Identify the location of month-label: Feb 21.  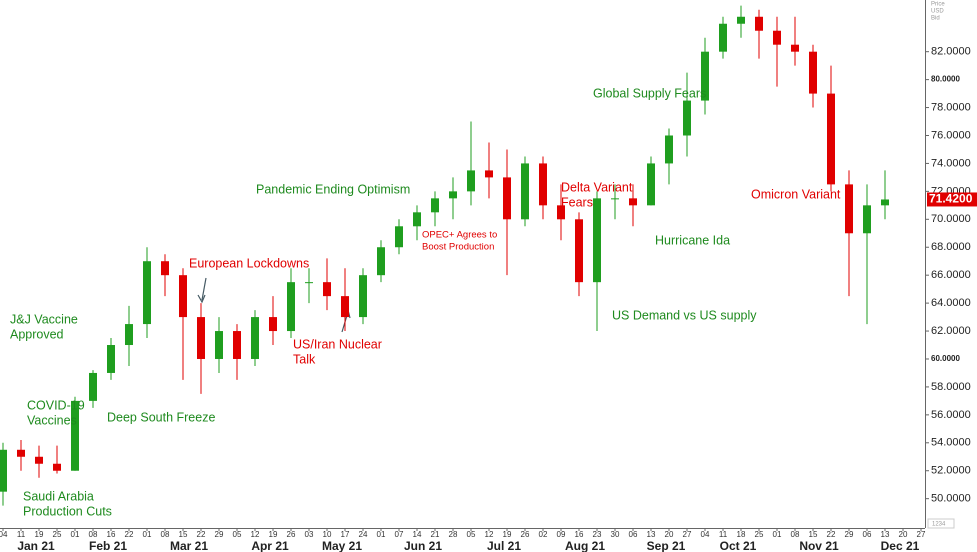
(108, 545).